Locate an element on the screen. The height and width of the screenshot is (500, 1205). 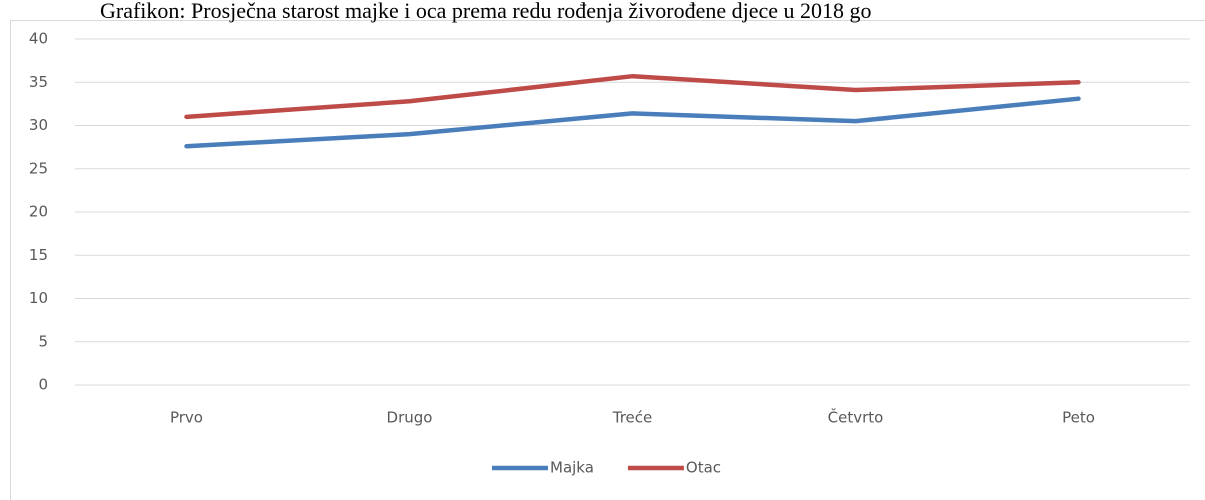
y-tick-label: 25 is located at coordinates (38, 168).